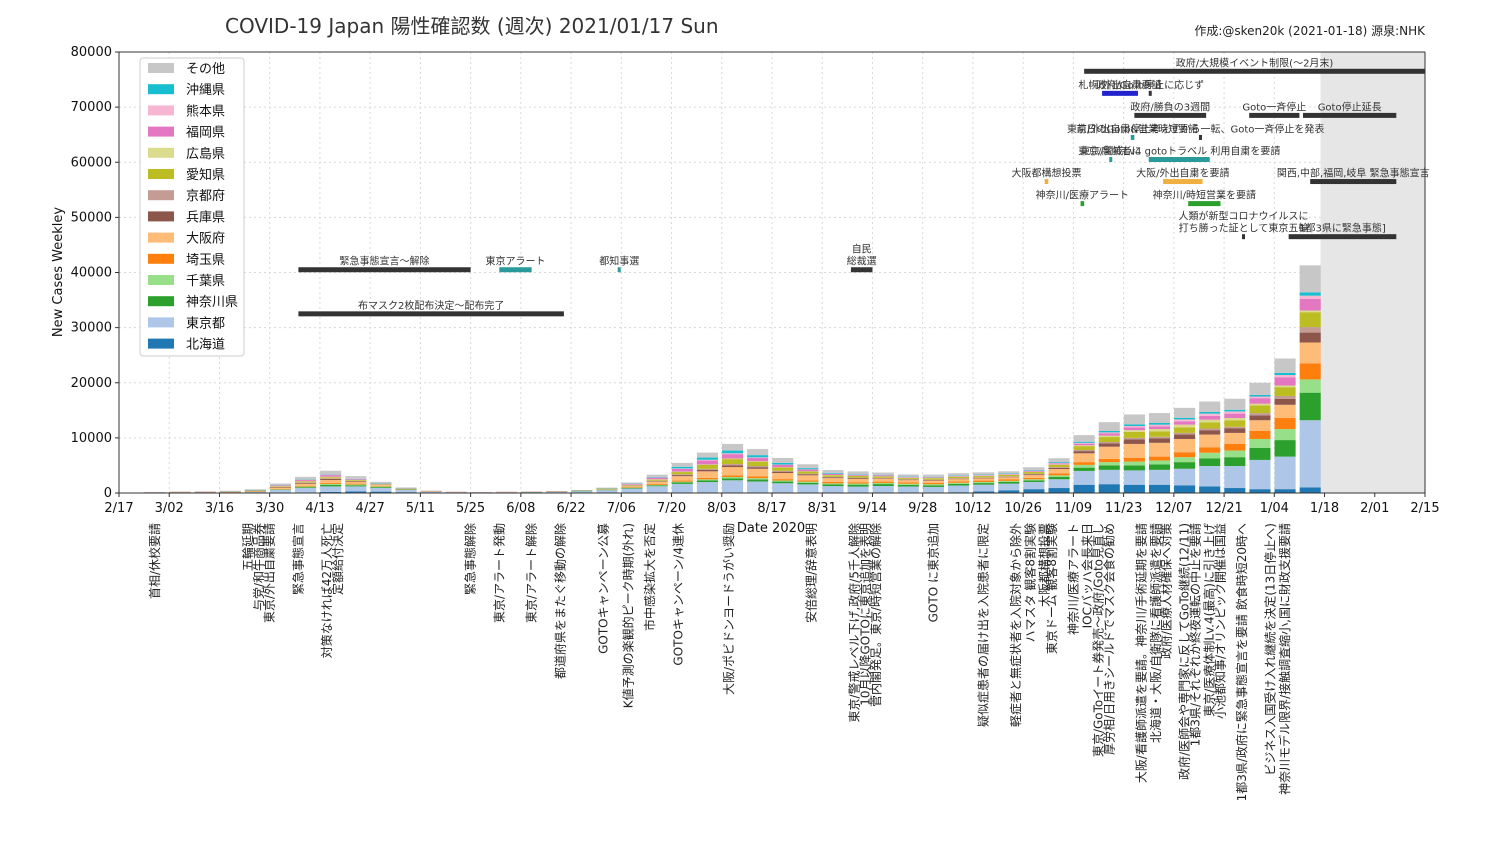 The width and height of the screenshot is (1500, 850). Describe the element at coordinates (205, 281) in the screenshot. I see `legend-label: 千葉県` at that location.